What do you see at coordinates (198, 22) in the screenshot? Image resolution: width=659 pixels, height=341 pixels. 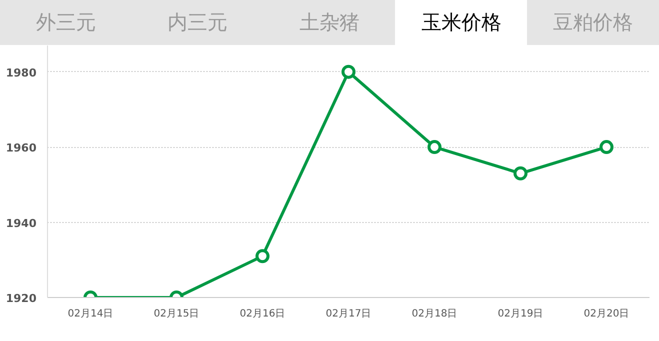 I see `text: 内三元` at bounding box center [198, 22].